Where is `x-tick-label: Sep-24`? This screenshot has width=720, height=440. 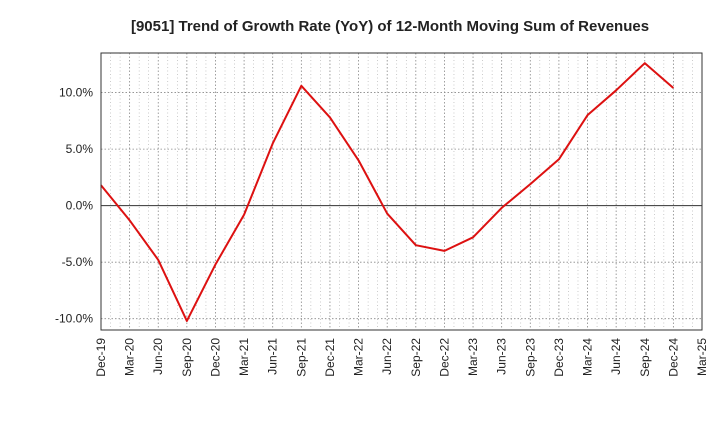
x-tick-label: Sep-24 is located at coordinates (645, 357).